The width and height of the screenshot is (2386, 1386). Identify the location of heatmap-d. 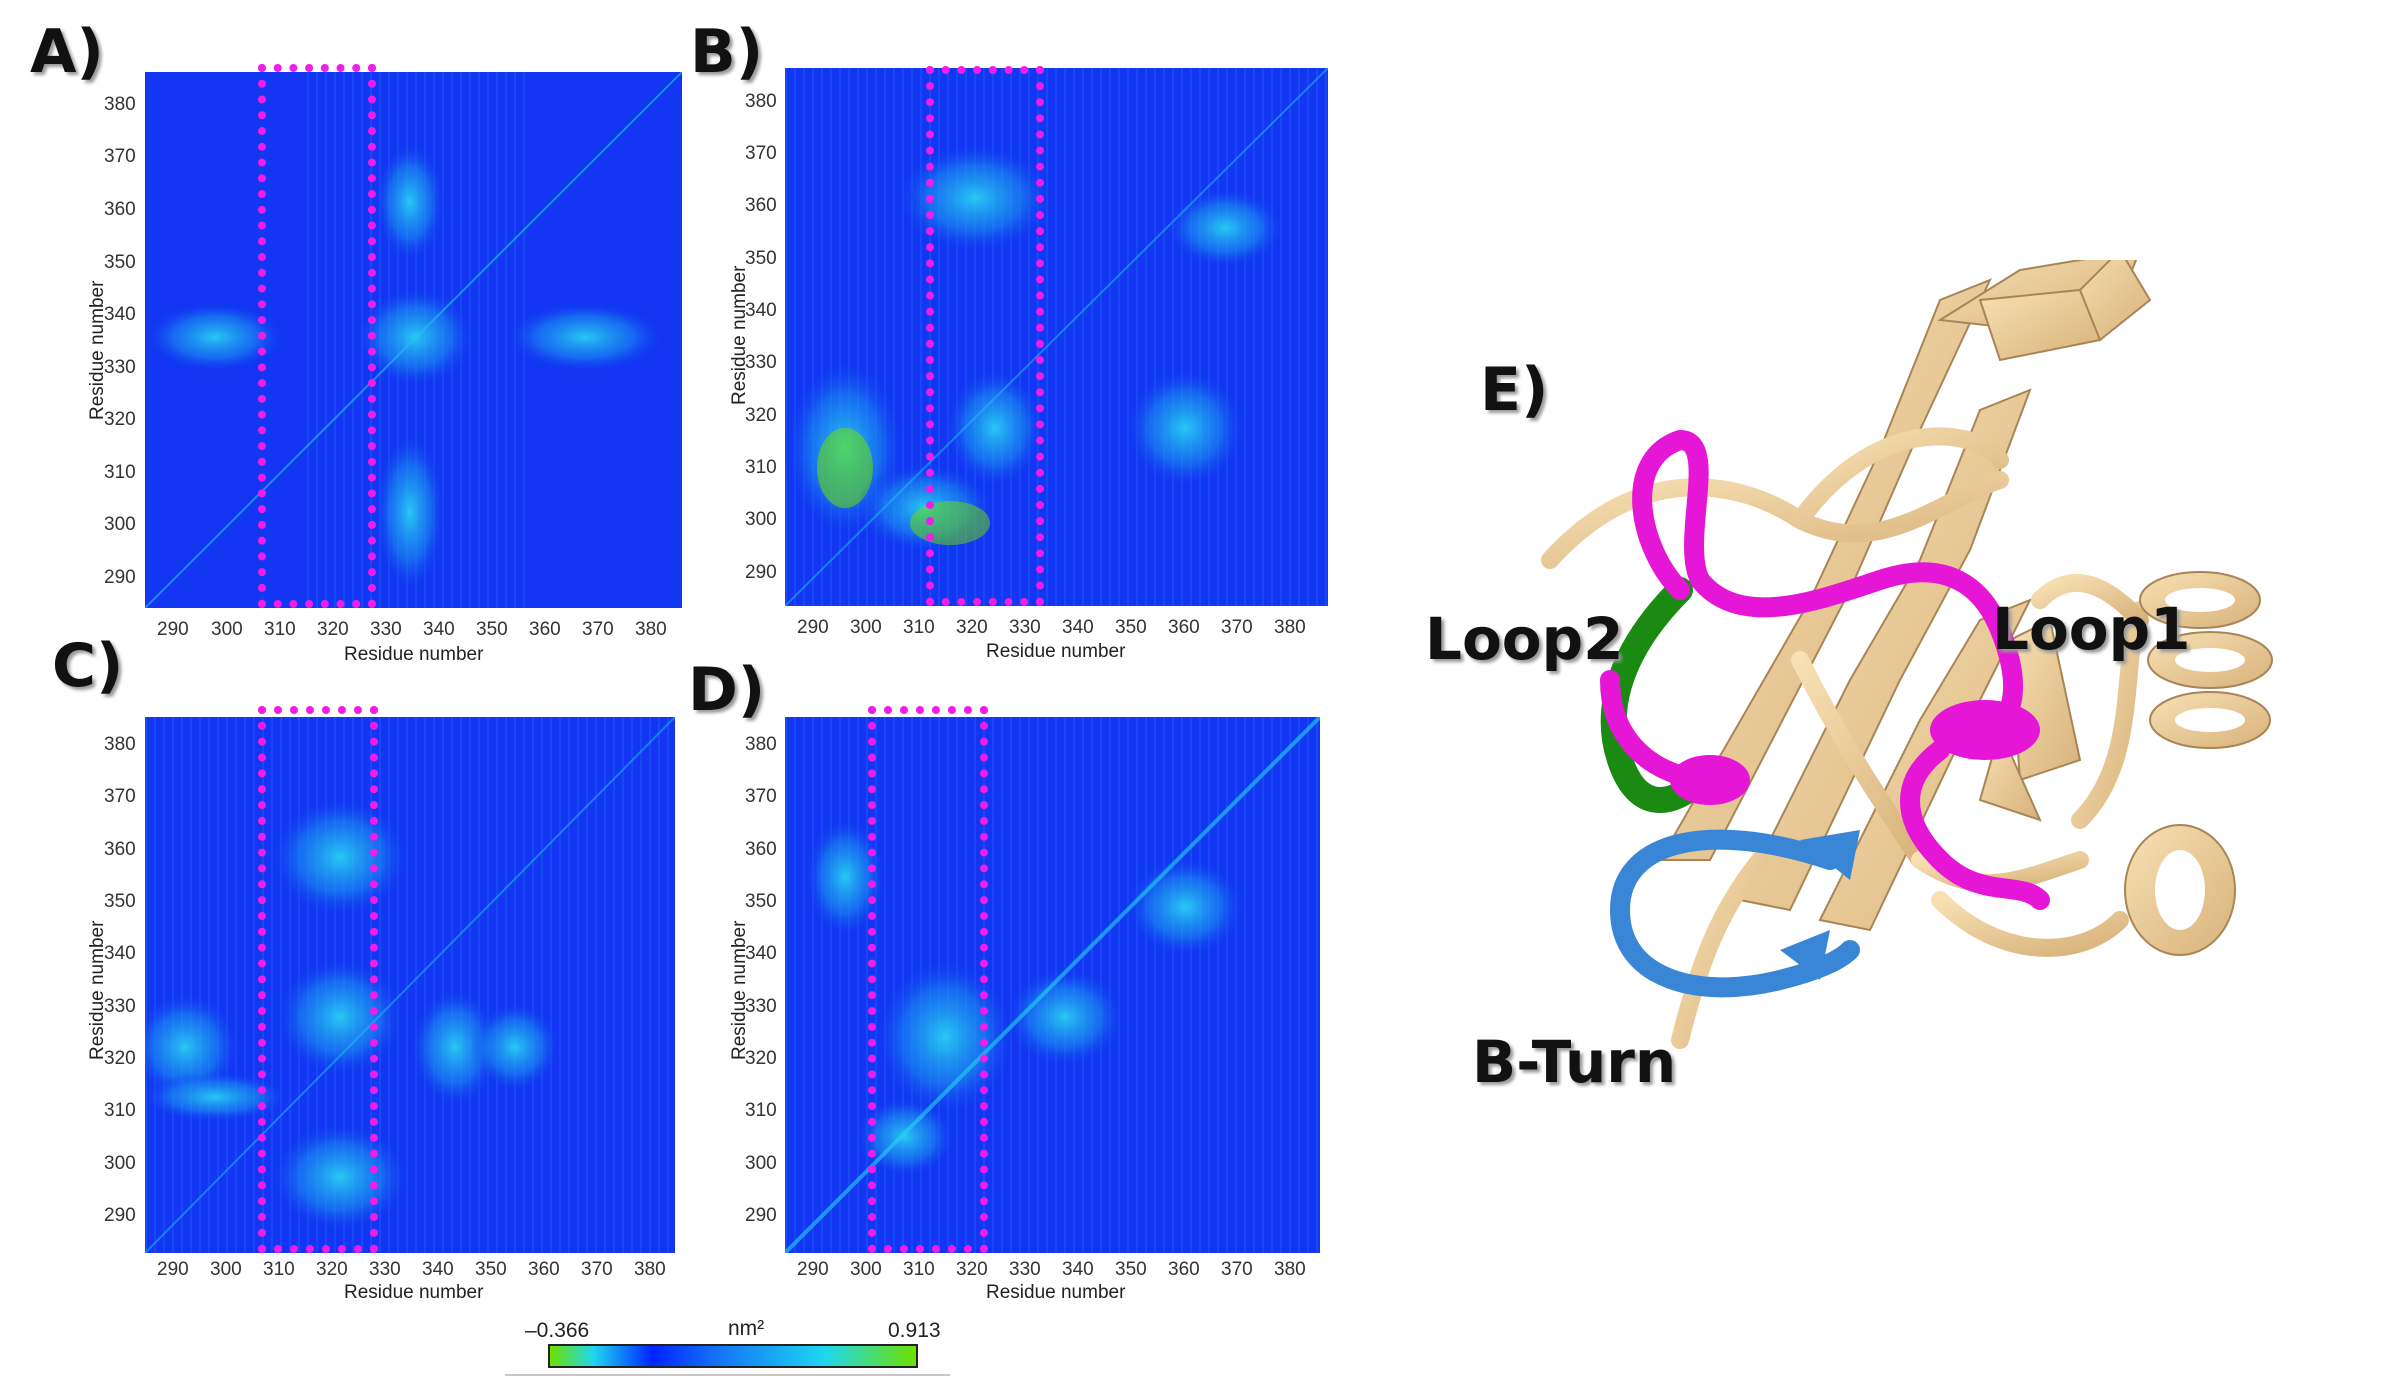
(1052, 985).